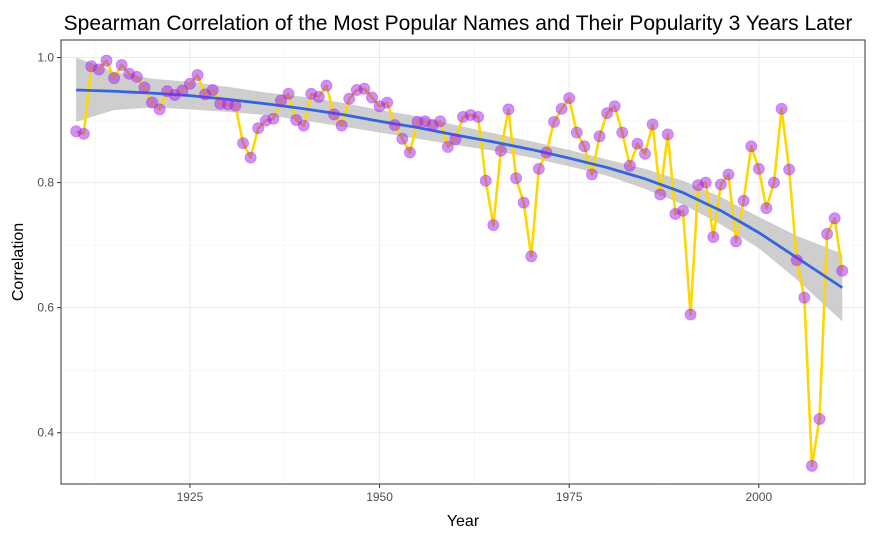 The image size is (875, 540). What do you see at coordinates (474, 494) in the screenshot?
I see `x-axis: 1925 1950 1975 2000` at bounding box center [474, 494].